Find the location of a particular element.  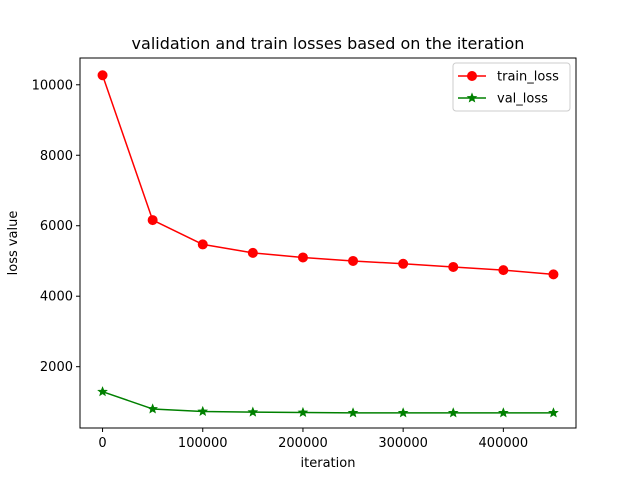

y-tick-label: 10000 is located at coordinates (52, 85).